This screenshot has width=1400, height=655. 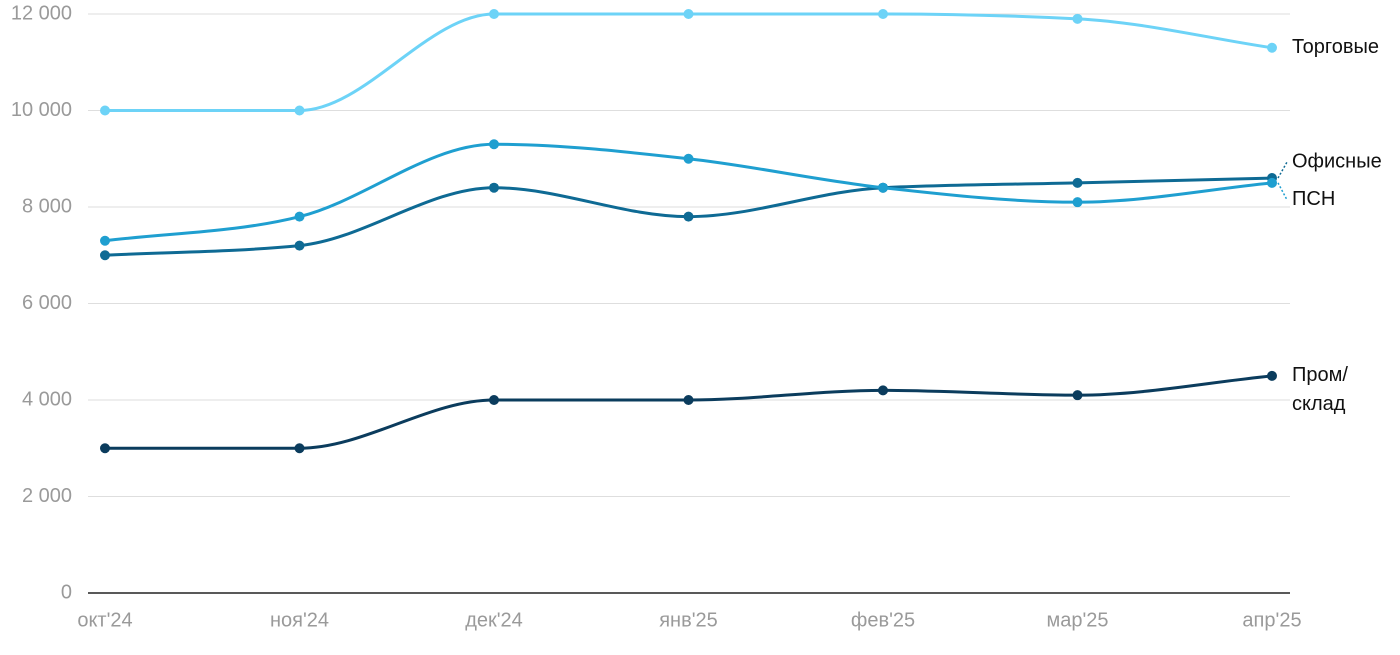 What do you see at coordinates (47, 496) in the screenshot?
I see `y-tick-label: 2 000` at bounding box center [47, 496].